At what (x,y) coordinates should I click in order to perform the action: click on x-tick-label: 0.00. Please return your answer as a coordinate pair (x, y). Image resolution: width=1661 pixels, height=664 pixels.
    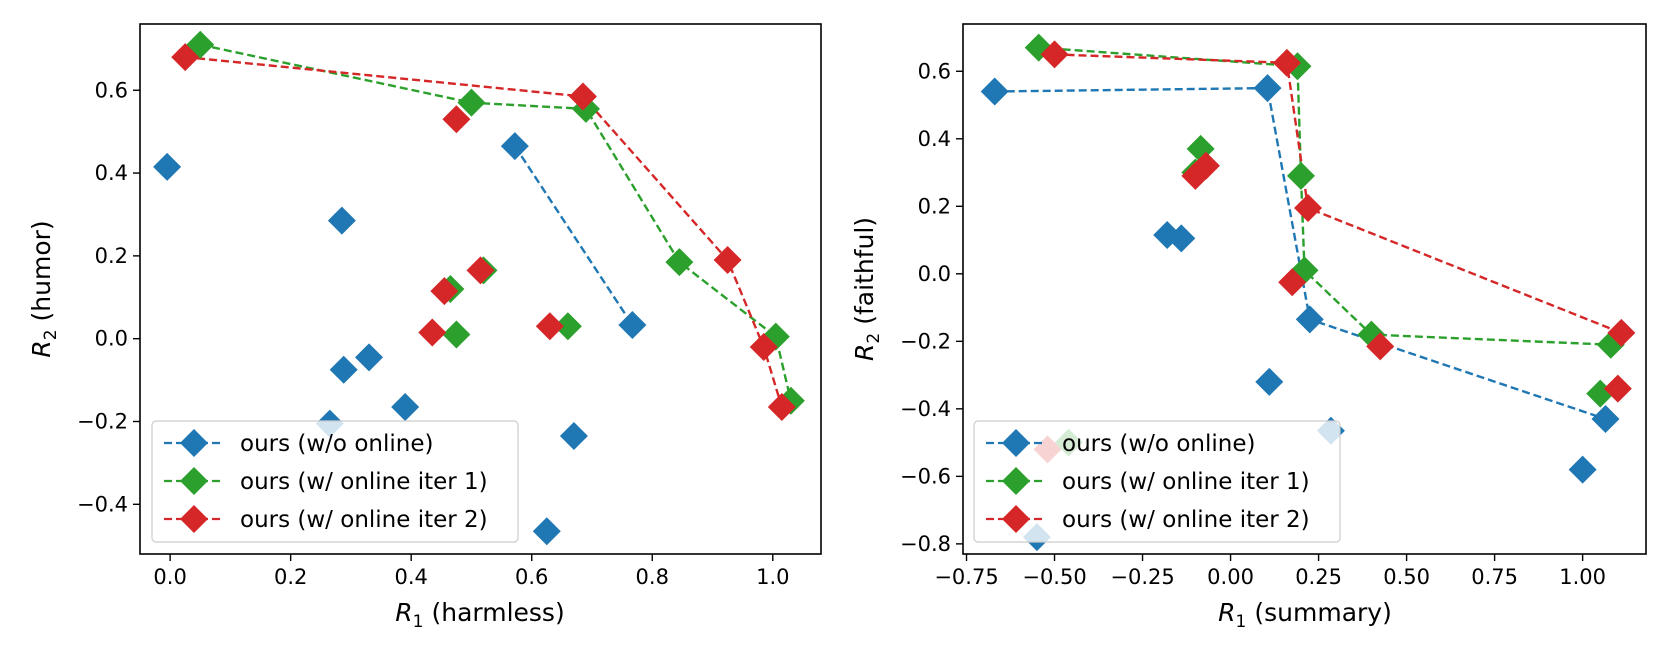
    Looking at the image, I should click on (1230, 577).